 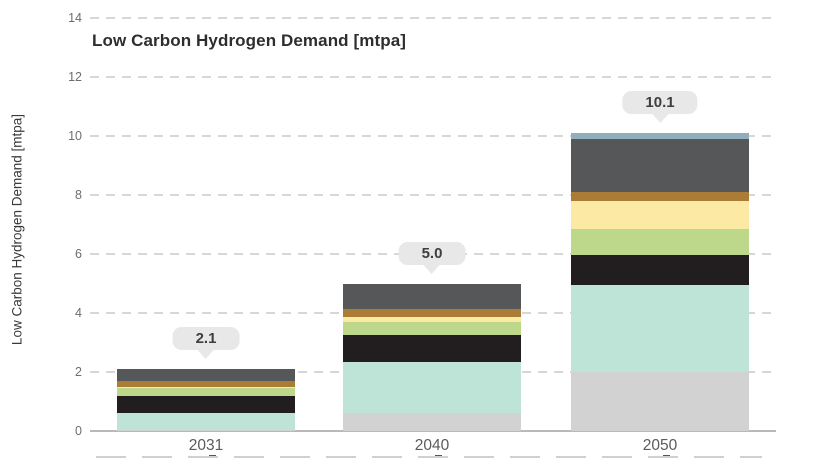 What do you see at coordinates (78, 431) in the screenshot?
I see `y-tick-label: 0` at bounding box center [78, 431].